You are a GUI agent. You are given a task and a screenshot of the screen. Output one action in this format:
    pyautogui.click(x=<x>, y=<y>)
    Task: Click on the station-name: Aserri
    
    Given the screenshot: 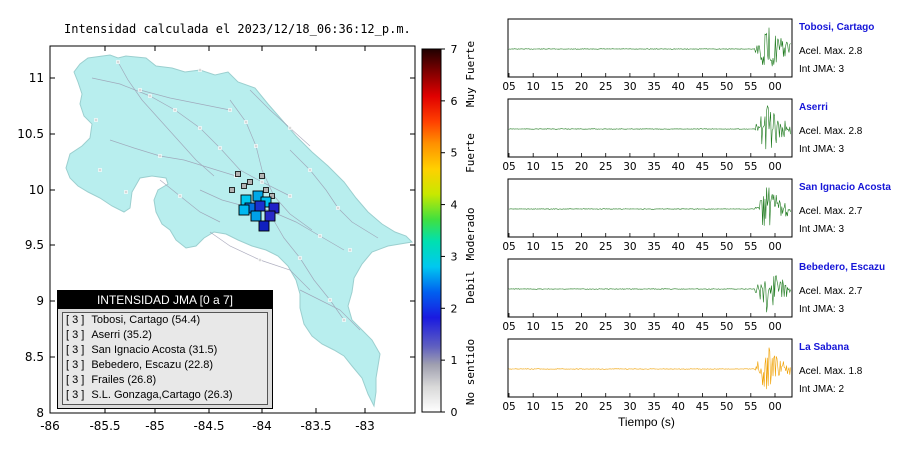 What is the action you would take?
    pyautogui.click(x=813, y=107)
    